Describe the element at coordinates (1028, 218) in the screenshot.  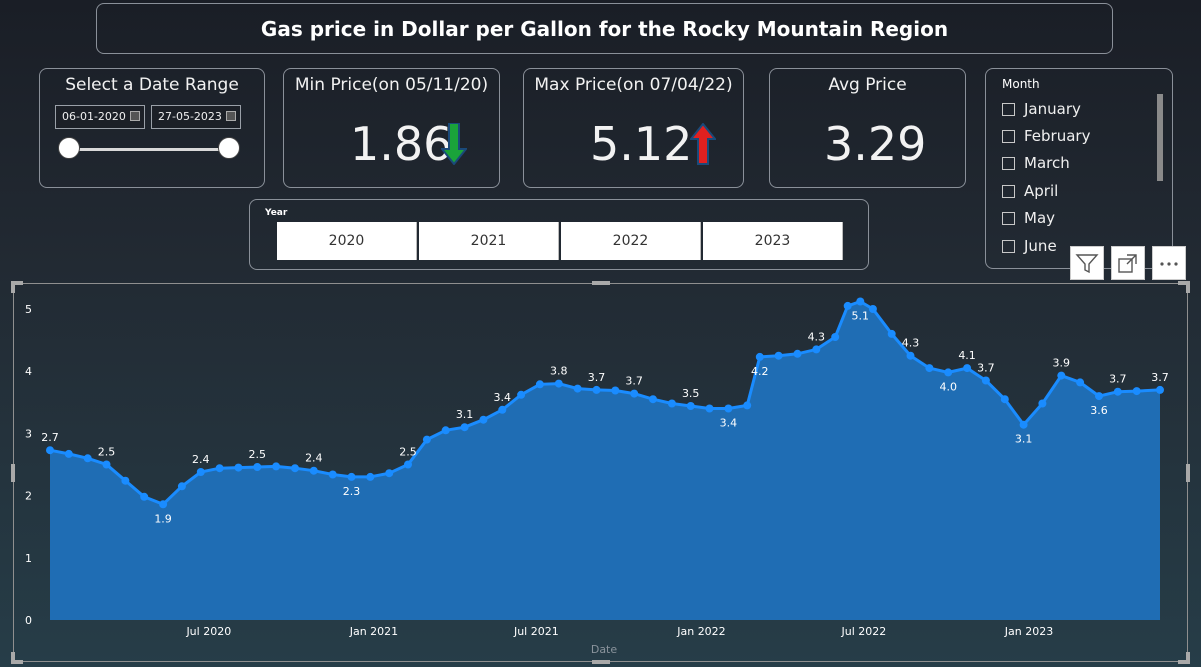
I see `month-option-may: May` at that location.